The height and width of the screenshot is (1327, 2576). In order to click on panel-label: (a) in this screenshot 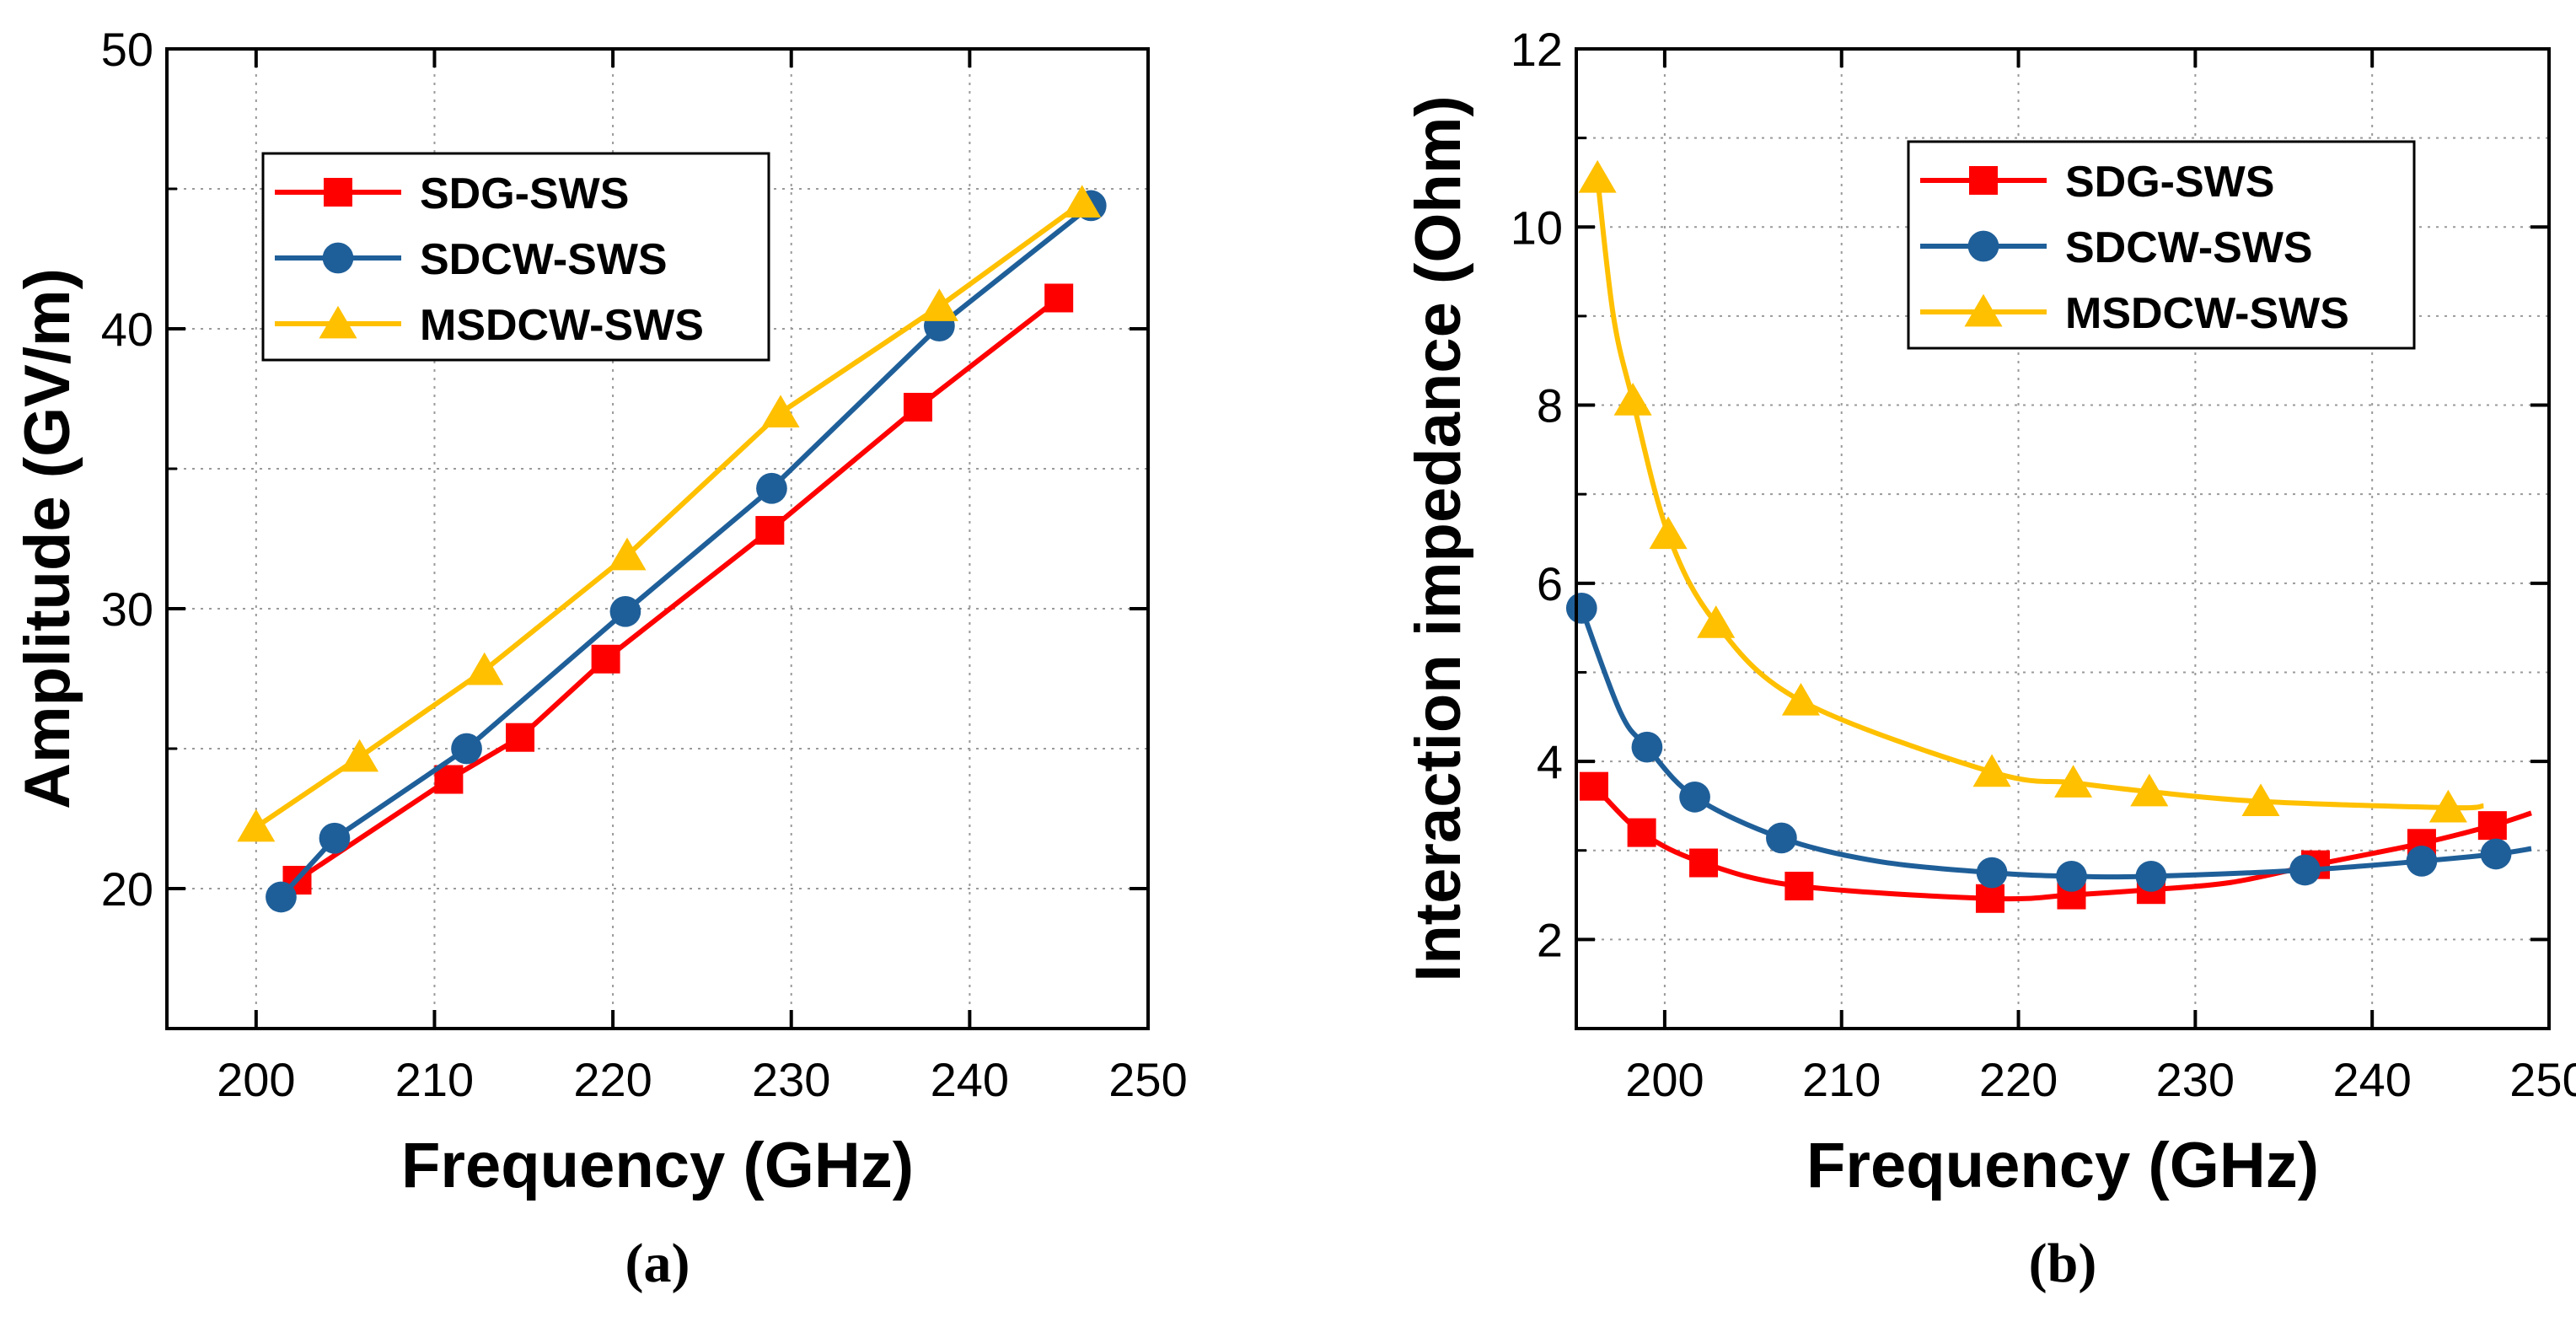, I will do `click(657, 1264)`.